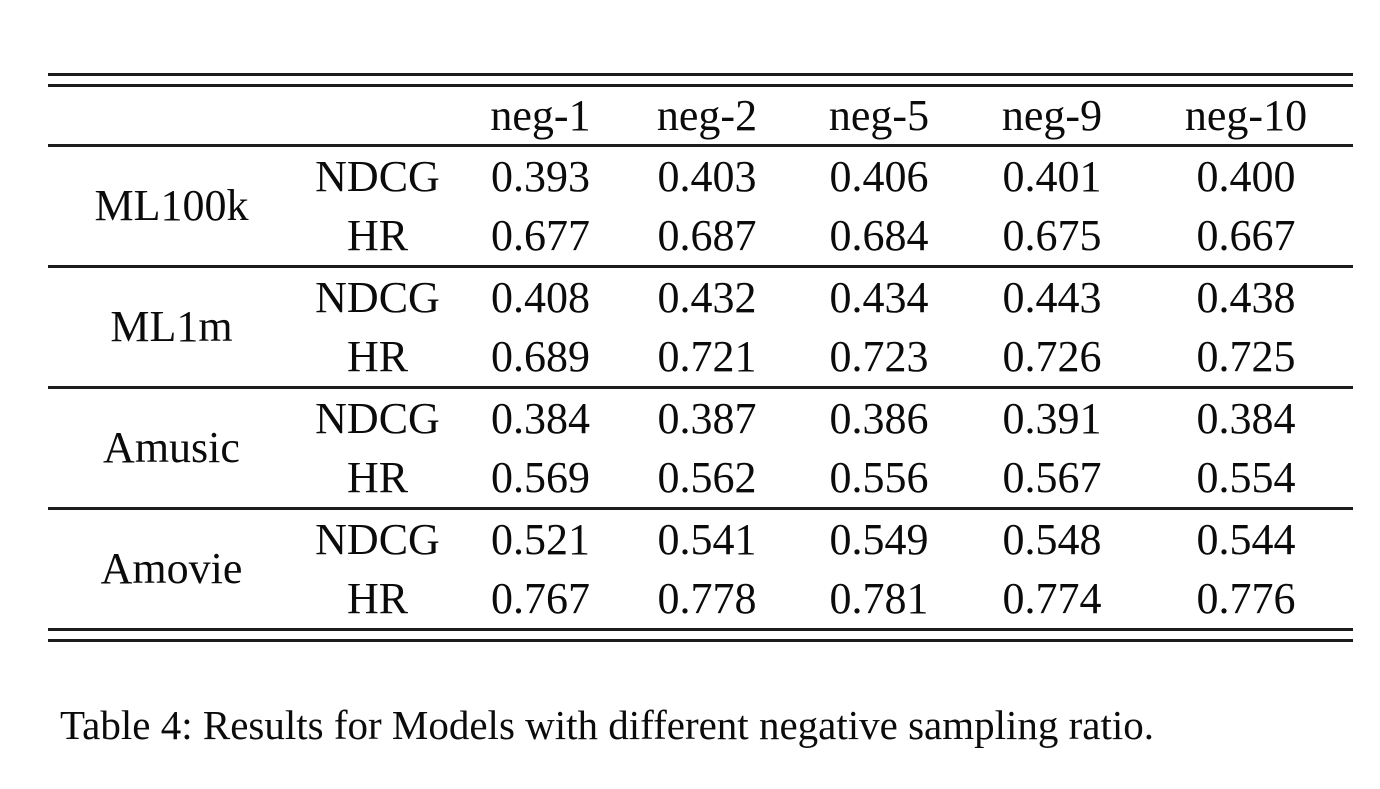 The image size is (1380, 789). Describe the element at coordinates (540, 237) in the screenshot. I see `metric-value: 0.677` at that location.